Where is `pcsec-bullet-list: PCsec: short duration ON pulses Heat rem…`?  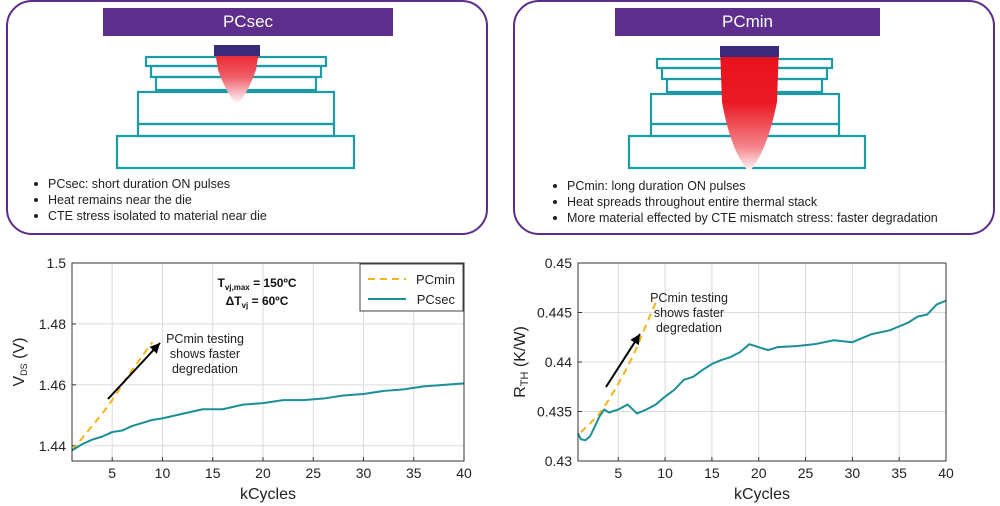
pcsec-bullet-list: PCsec: short duration ON pulses Heat rem… is located at coordinates (150, 200).